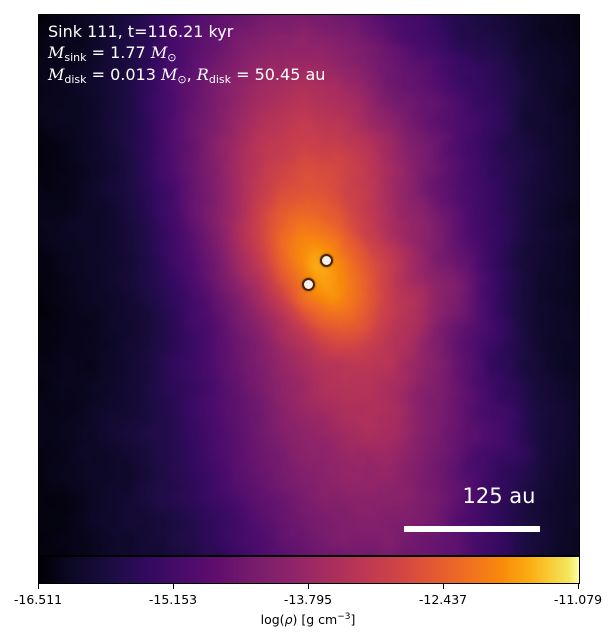 The height and width of the screenshot is (644, 616). Describe the element at coordinates (272, 620) in the screenshot. I see `cbar-label-prefix: log(` at that location.